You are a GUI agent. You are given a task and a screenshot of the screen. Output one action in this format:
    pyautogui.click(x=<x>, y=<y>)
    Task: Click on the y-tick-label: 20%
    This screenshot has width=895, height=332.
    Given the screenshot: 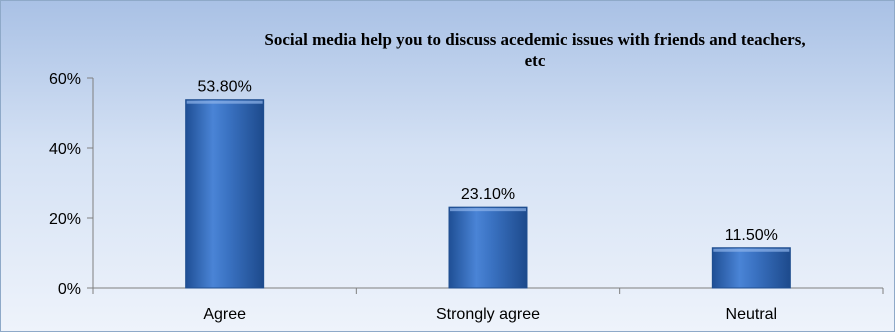 What is the action you would take?
    pyautogui.click(x=65, y=219)
    